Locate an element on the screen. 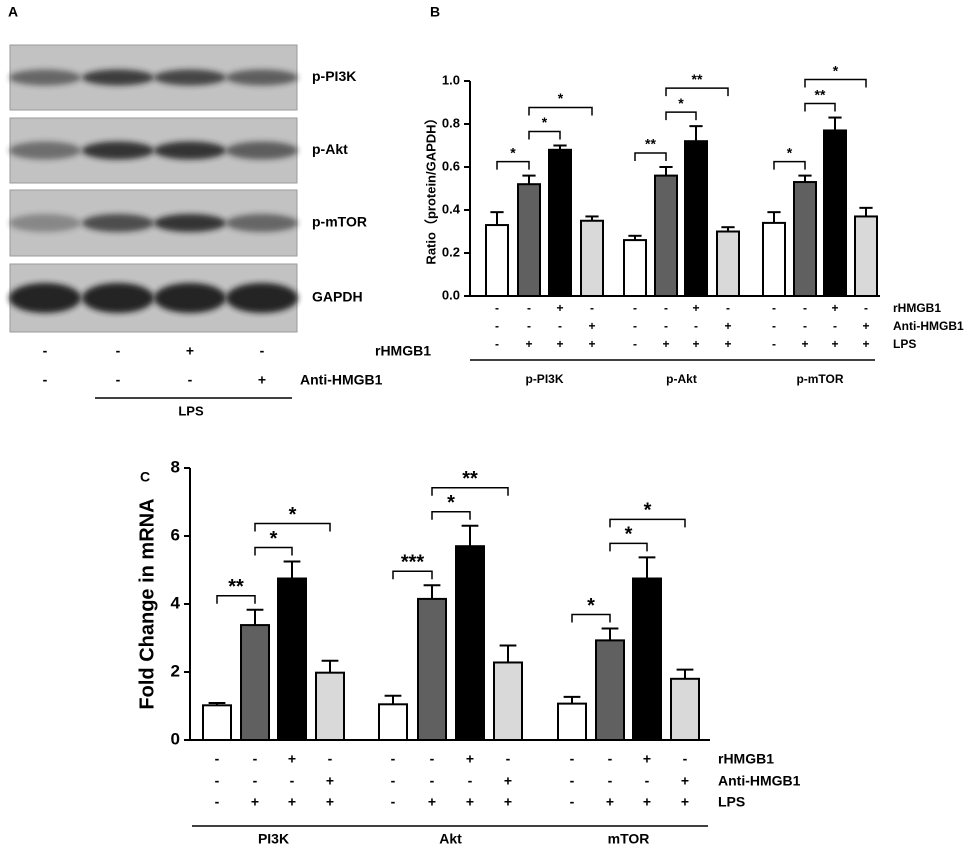  blot-row-label: p-PI3K is located at coordinates (334, 76).